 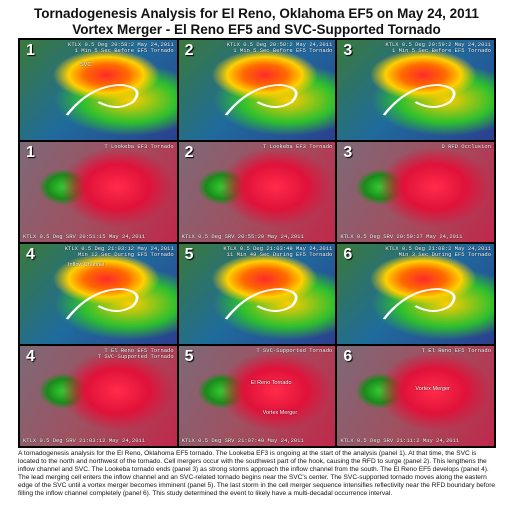 I want to click on panel-annotation: Inflow Channel, so click(x=86, y=265).